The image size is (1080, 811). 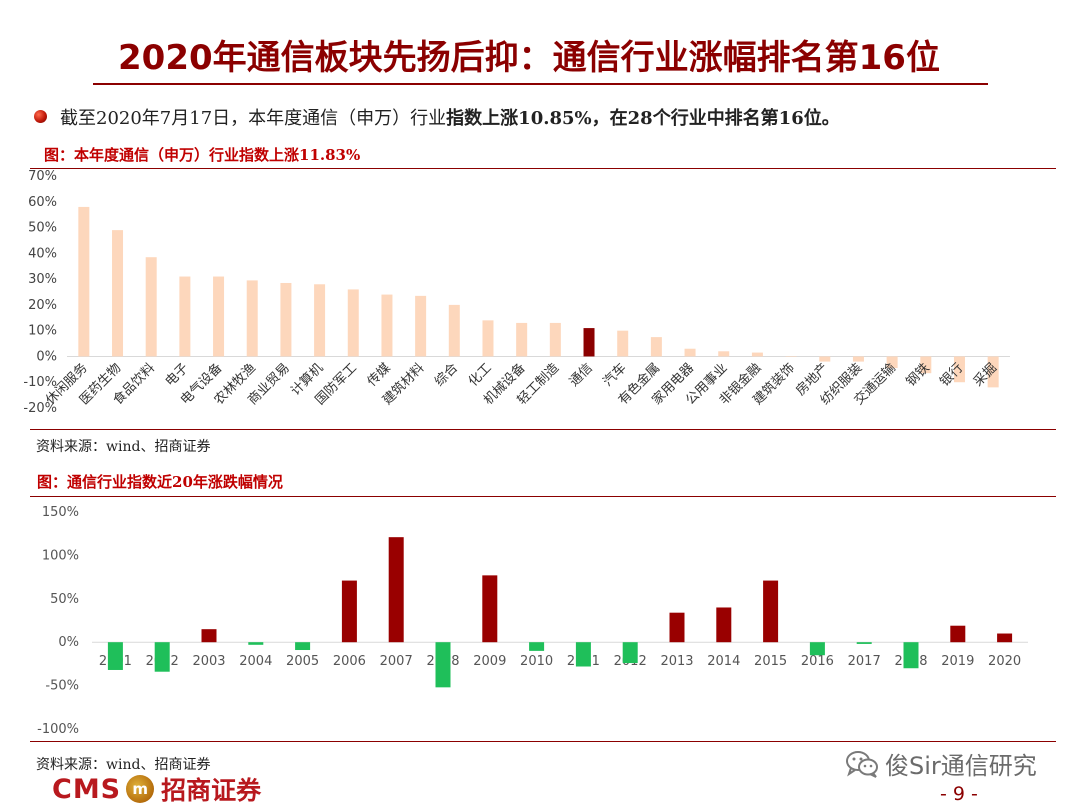 What do you see at coordinates (959, 369) in the screenshot?
I see `bar-银行` at bounding box center [959, 369].